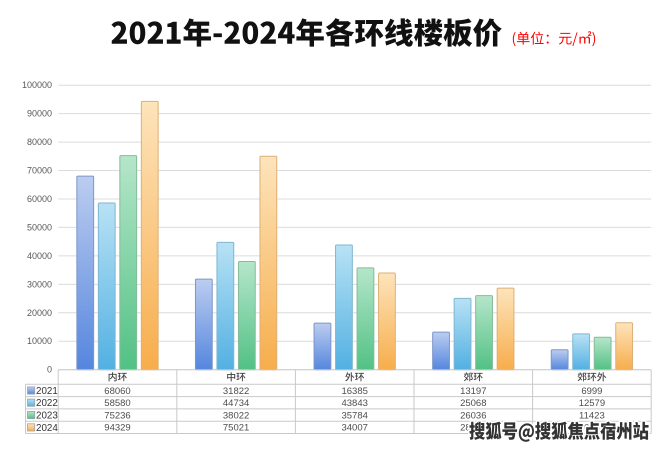  I want to click on svg-text: 25068, so click(473, 403).